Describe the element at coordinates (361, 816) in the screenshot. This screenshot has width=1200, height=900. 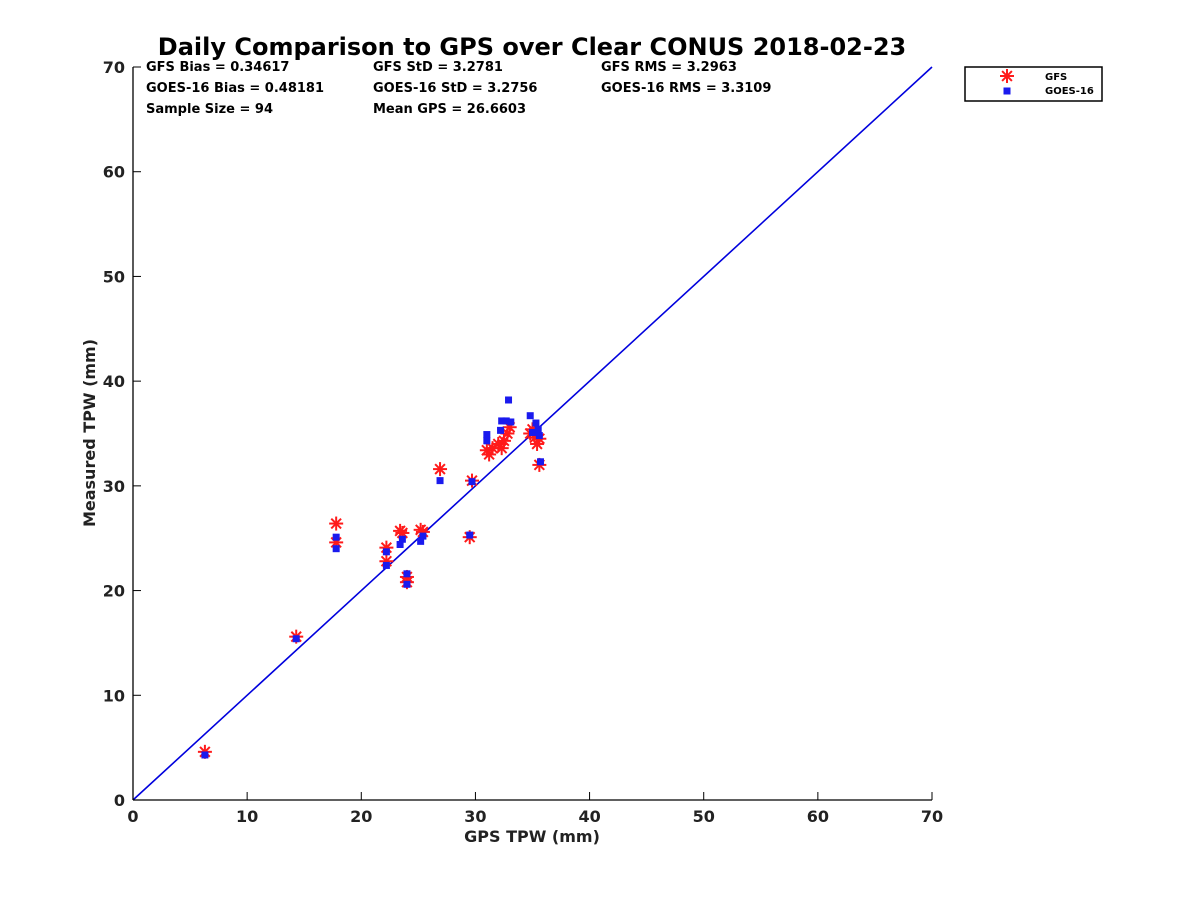
I see `x-tick-label: 20` at that location.